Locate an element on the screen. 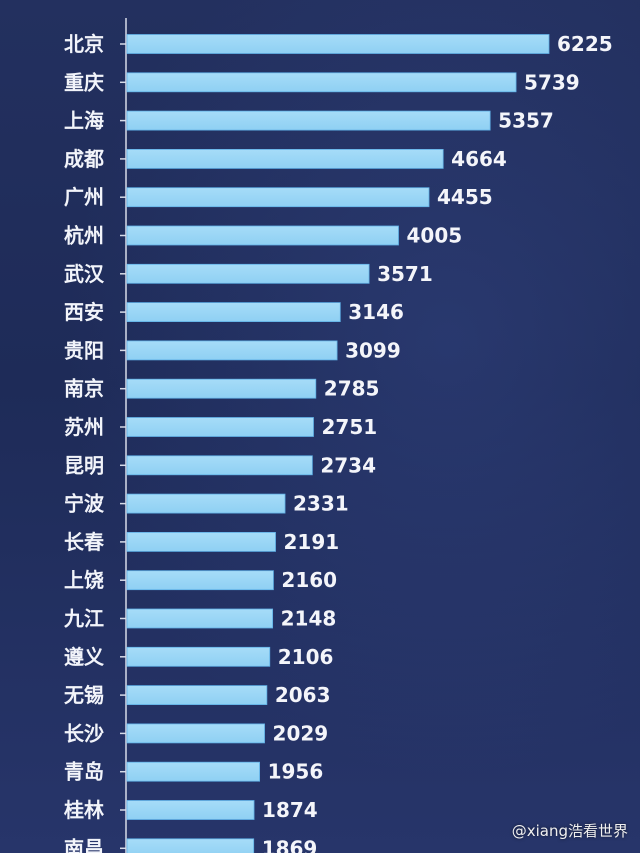 Image resolution: width=640 pixels, height=853 pixels. category-label: 无锡 is located at coordinates (84, 695).